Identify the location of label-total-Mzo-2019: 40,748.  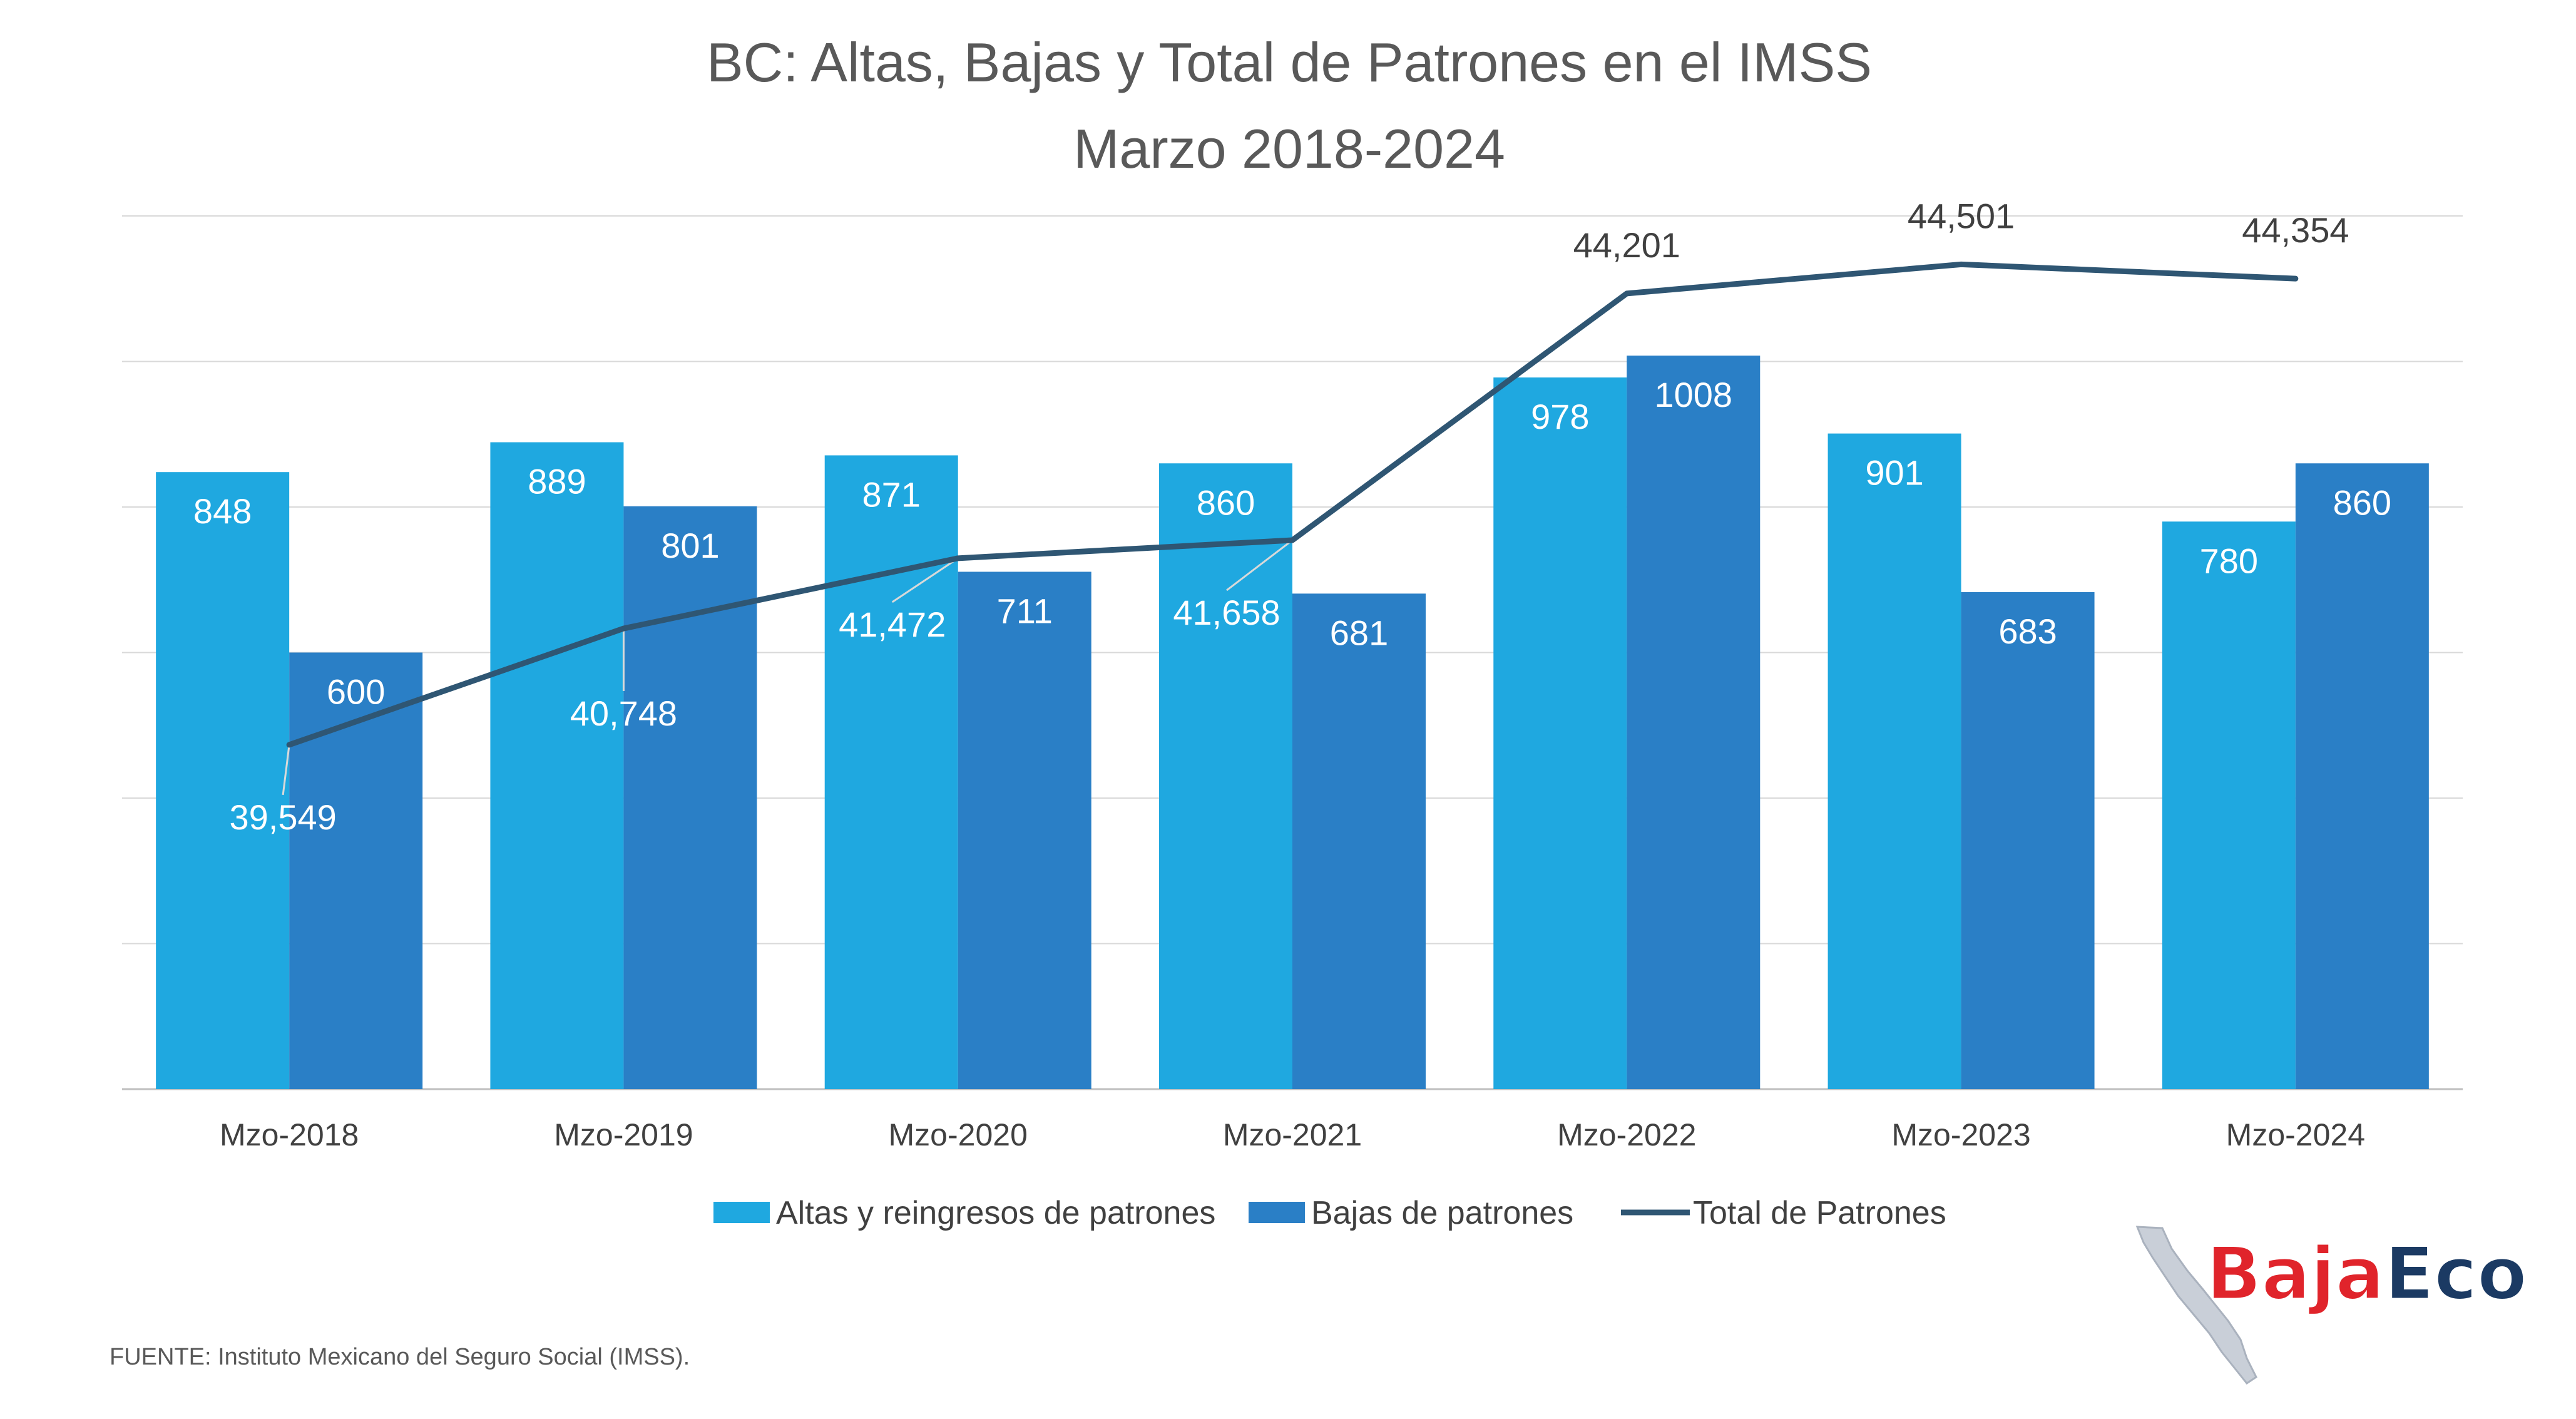
(623, 713).